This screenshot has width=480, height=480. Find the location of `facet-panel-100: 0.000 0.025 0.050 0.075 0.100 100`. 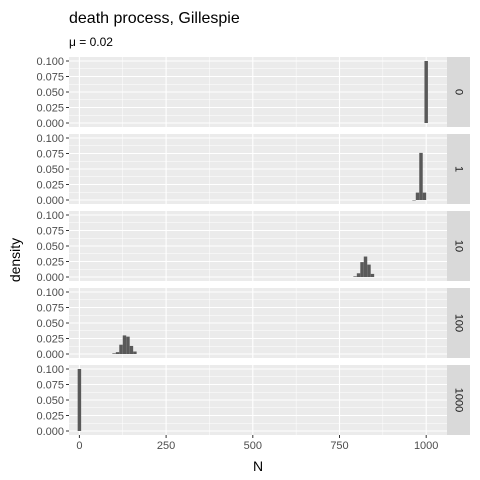

facet-panel-100: 0.000 0.025 0.050 0.075 0.100 100 is located at coordinates (253, 324).